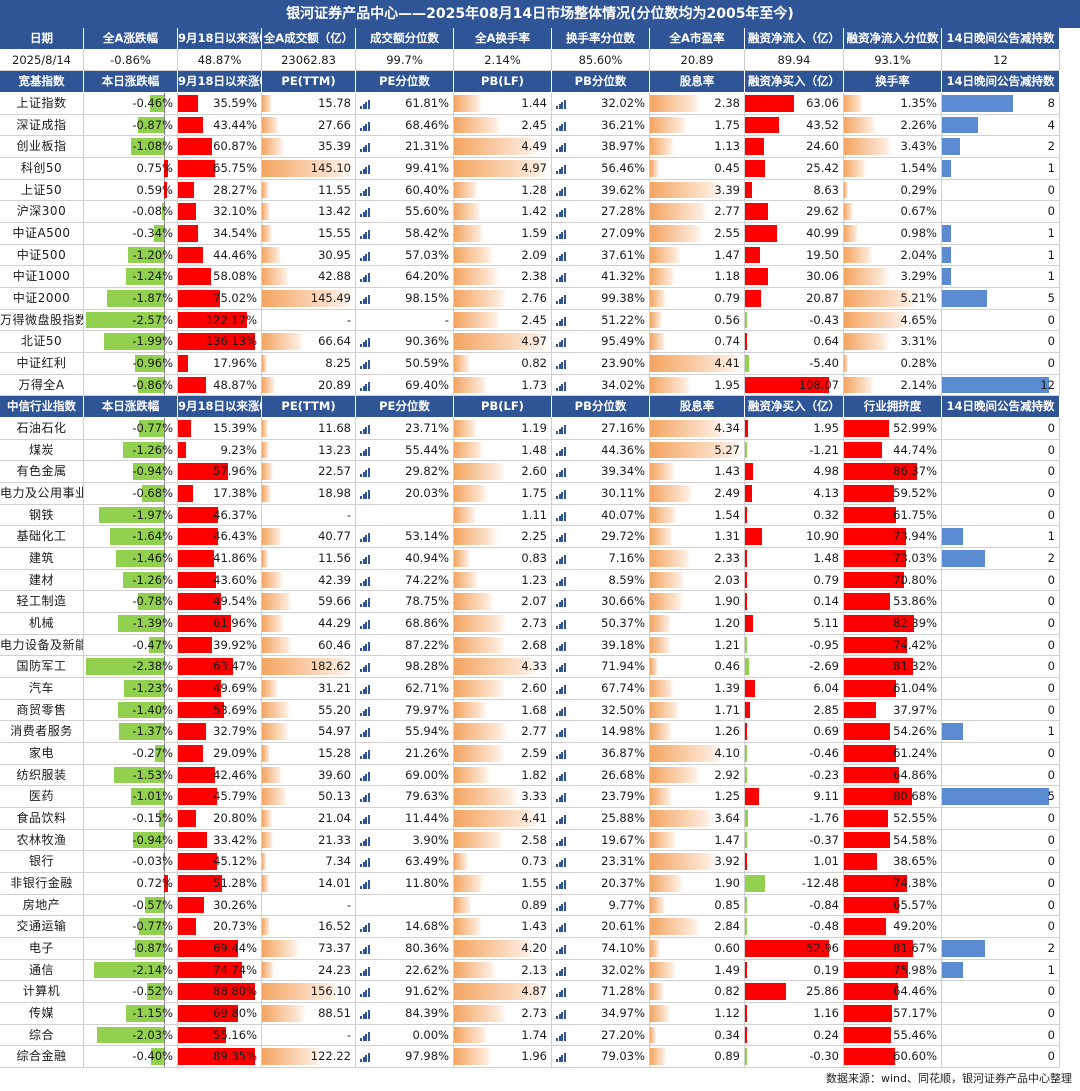 The height and width of the screenshot is (1091, 1080). What do you see at coordinates (152, 818) in the screenshot?
I see `cell-value: -0.15%` at bounding box center [152, 818].